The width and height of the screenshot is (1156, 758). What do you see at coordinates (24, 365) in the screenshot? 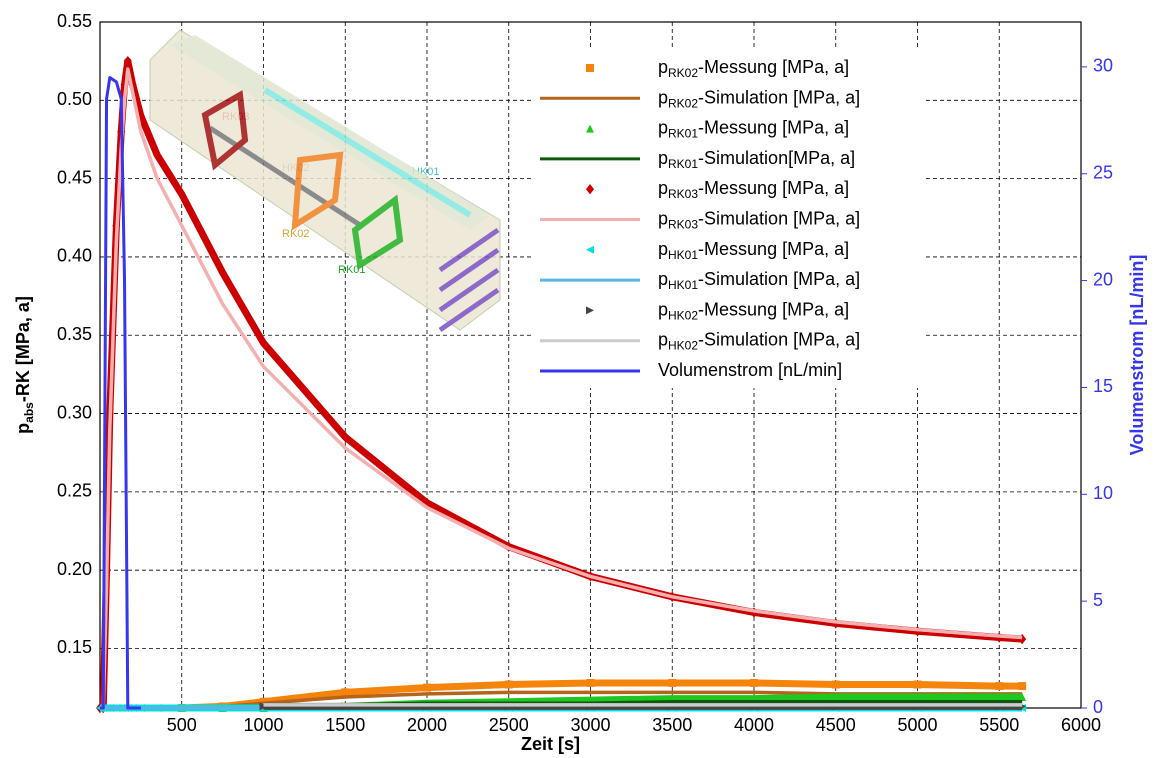
I see `y-axis-label: pabs-RK [MPa, a]` at bounding box center [24, 365].